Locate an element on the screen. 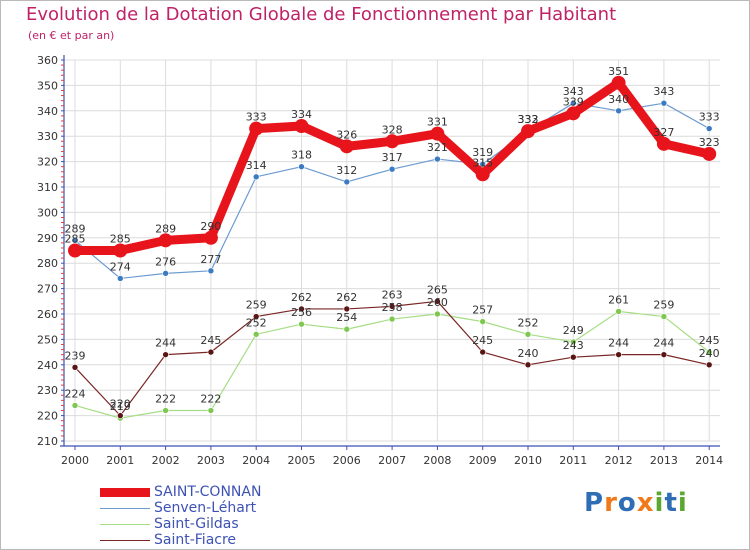 This screenshot has width=750, height=550. x-tick-label: 2012 is located at coordinates (619, 460).